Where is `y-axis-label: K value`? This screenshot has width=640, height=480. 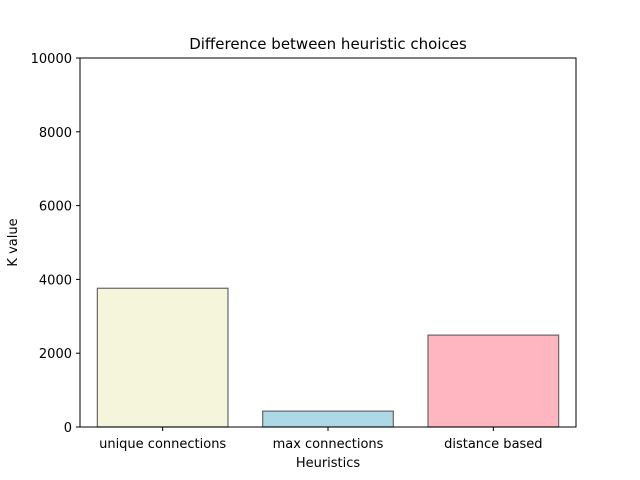
y-axis-label: K value is located at coordinates (13, 242).